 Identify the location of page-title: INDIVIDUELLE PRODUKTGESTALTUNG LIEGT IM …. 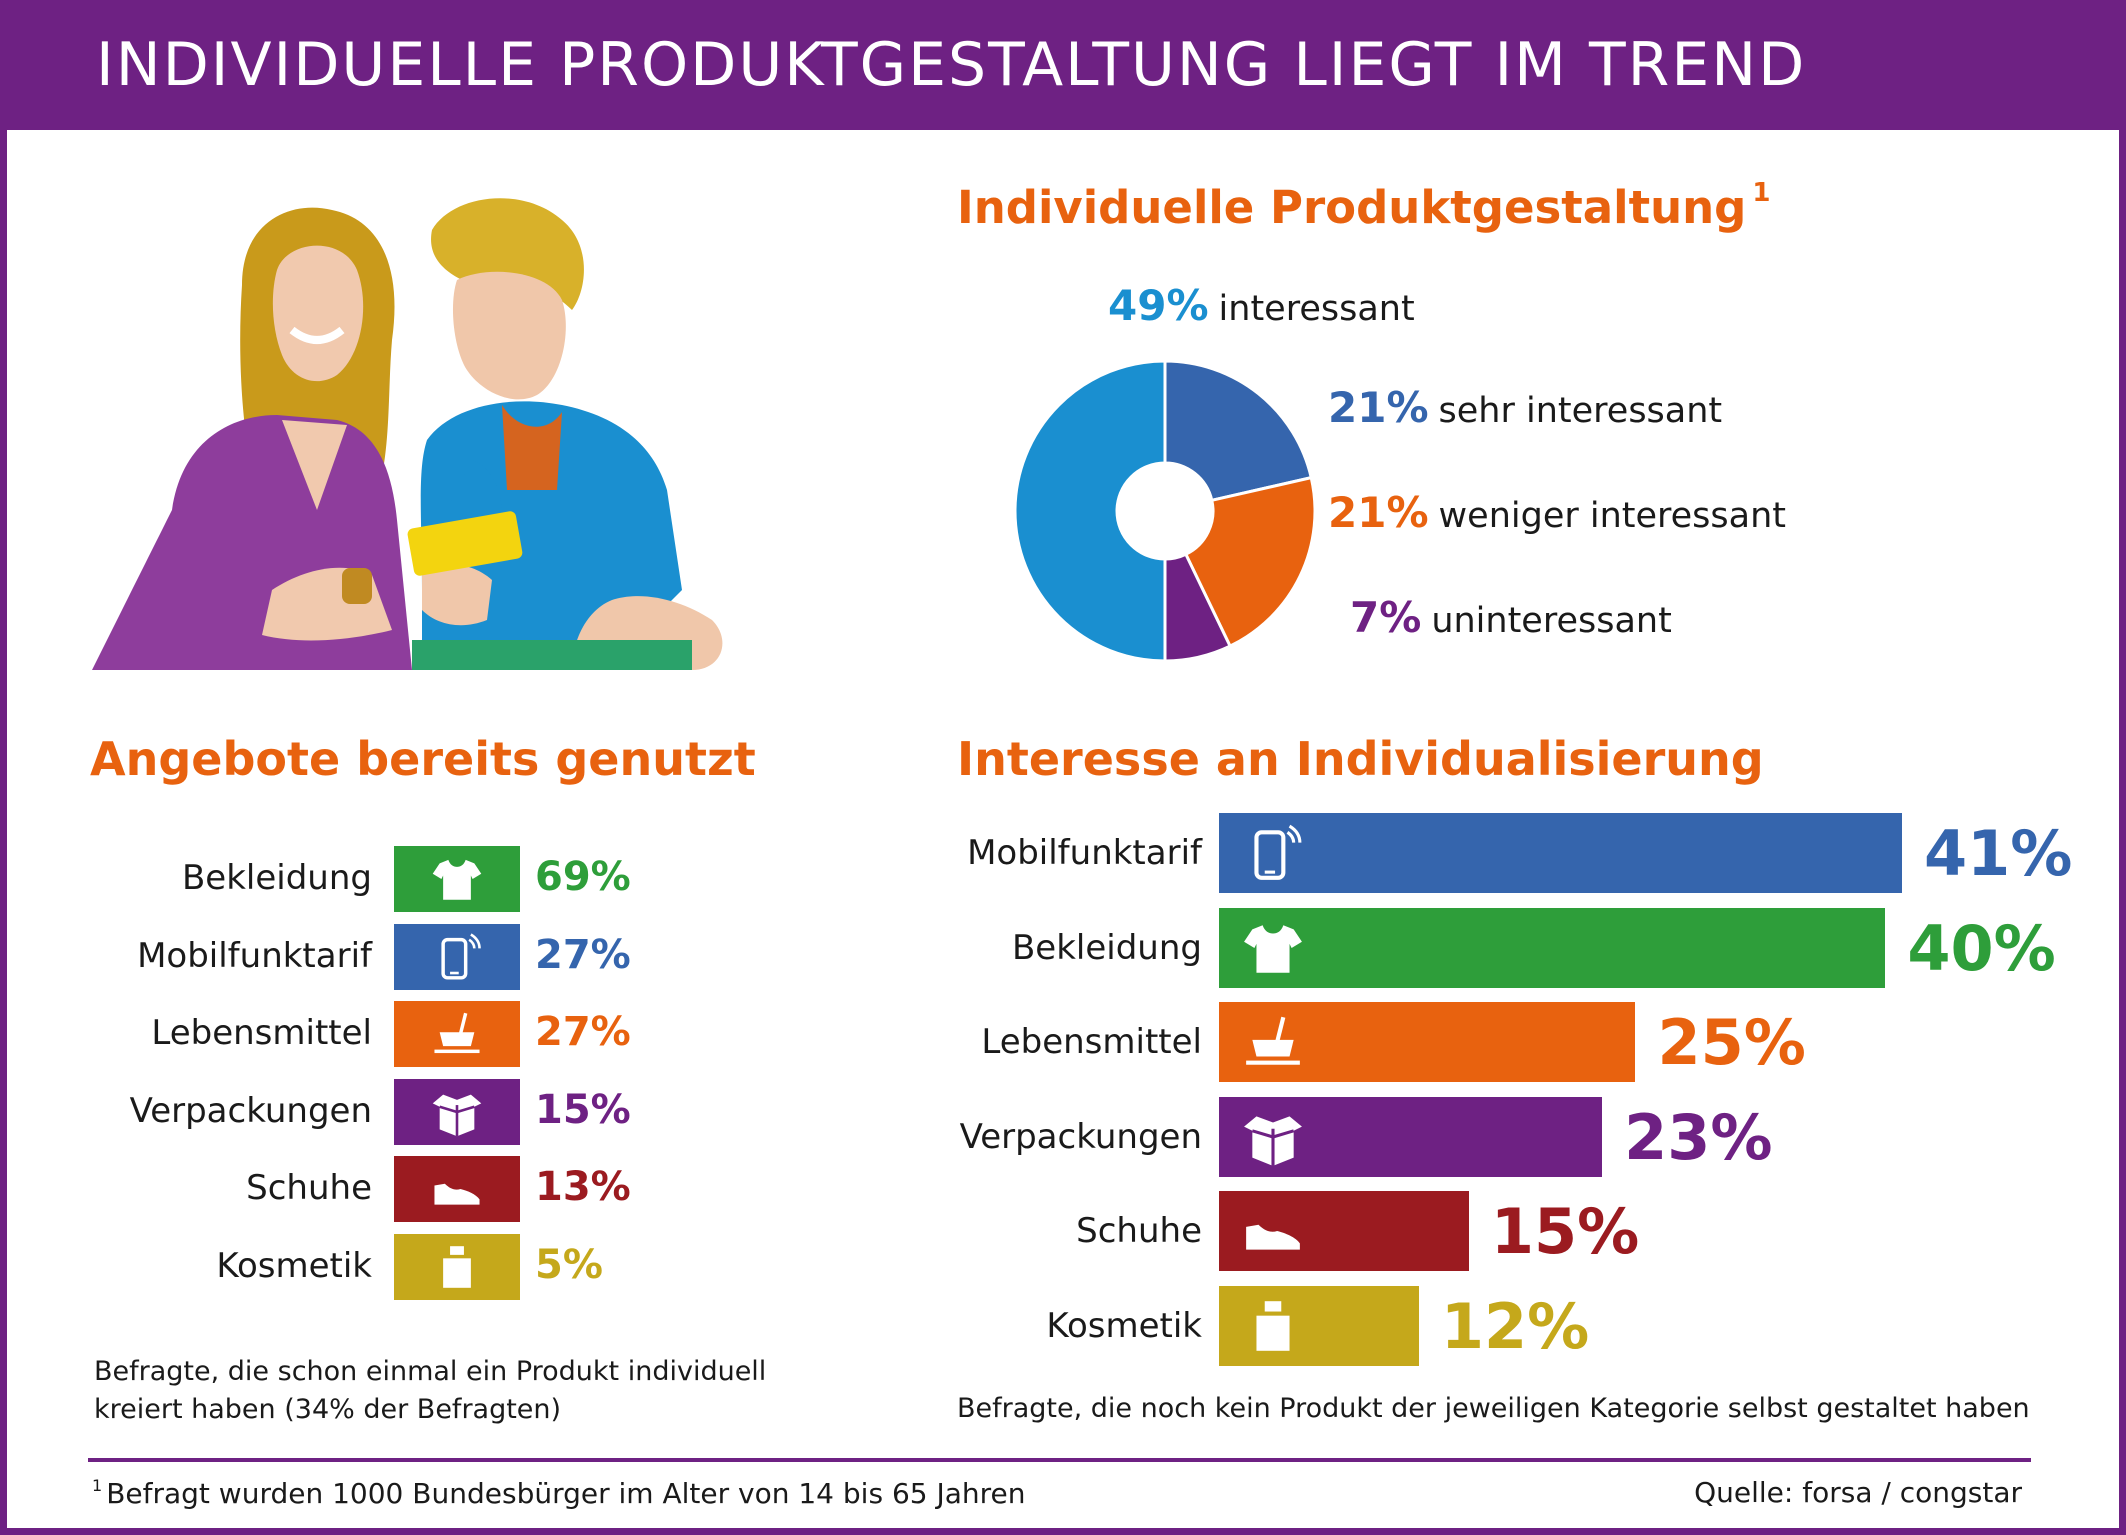
(951, 65).